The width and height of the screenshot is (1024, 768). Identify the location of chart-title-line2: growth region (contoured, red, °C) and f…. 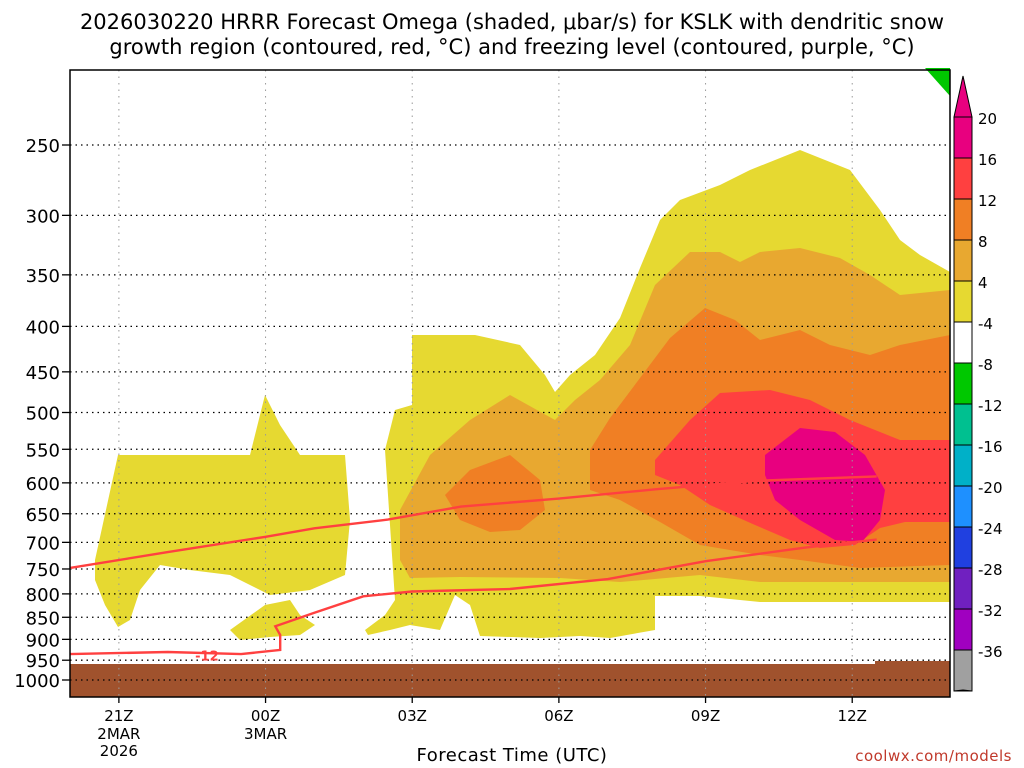
(512, 47).